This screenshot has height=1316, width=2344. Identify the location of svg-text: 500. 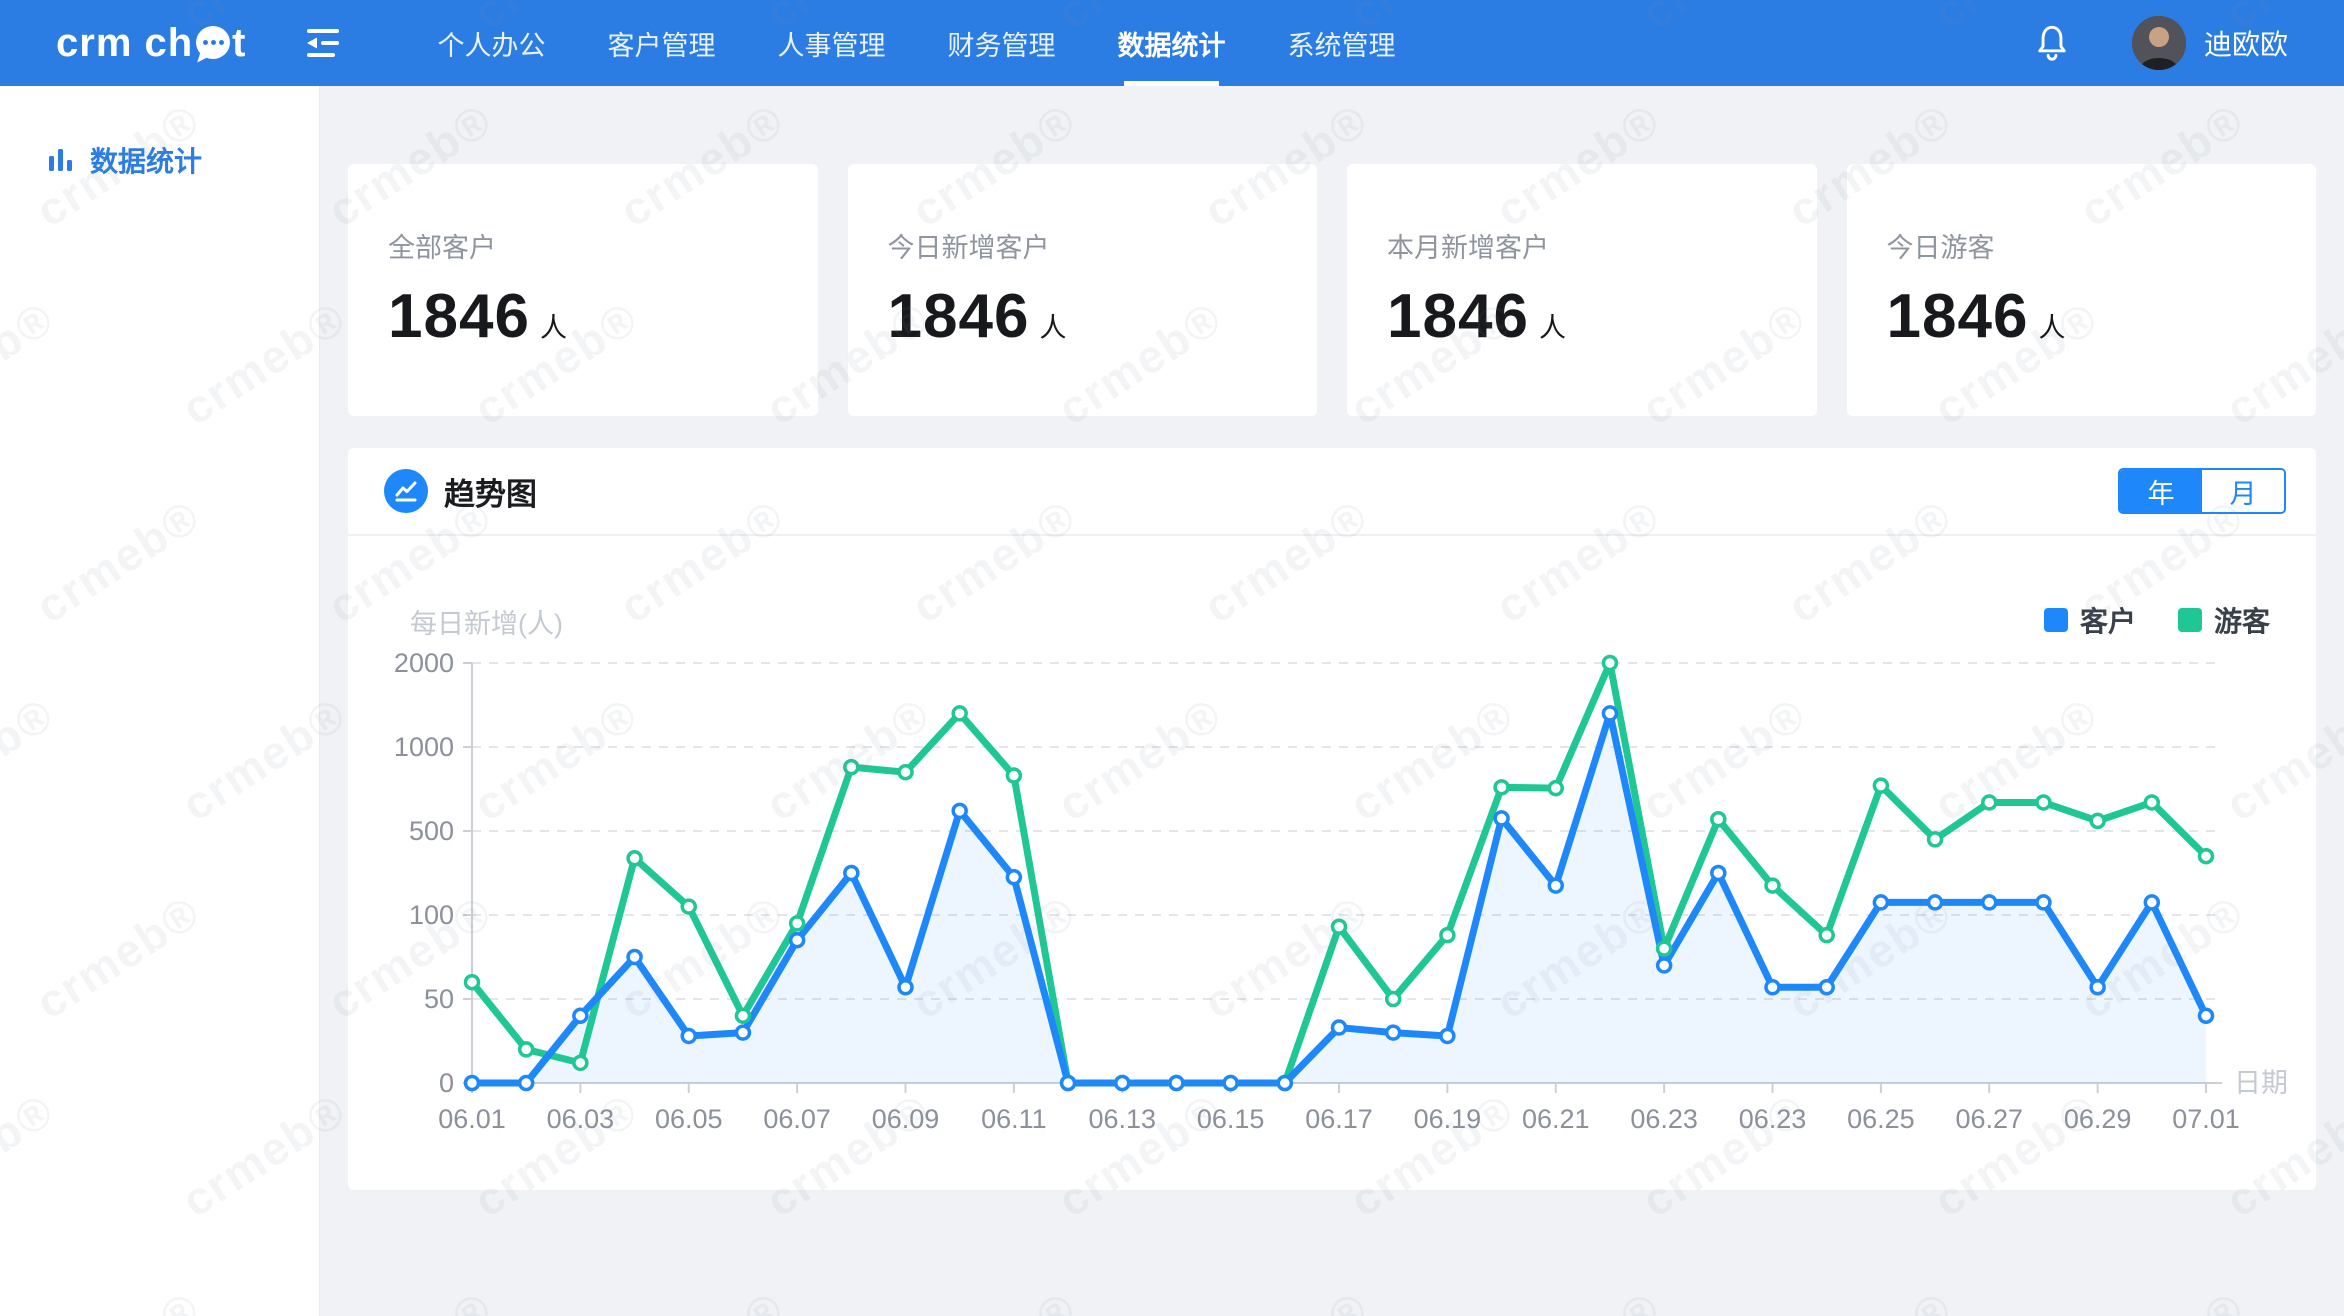
(431, 831).